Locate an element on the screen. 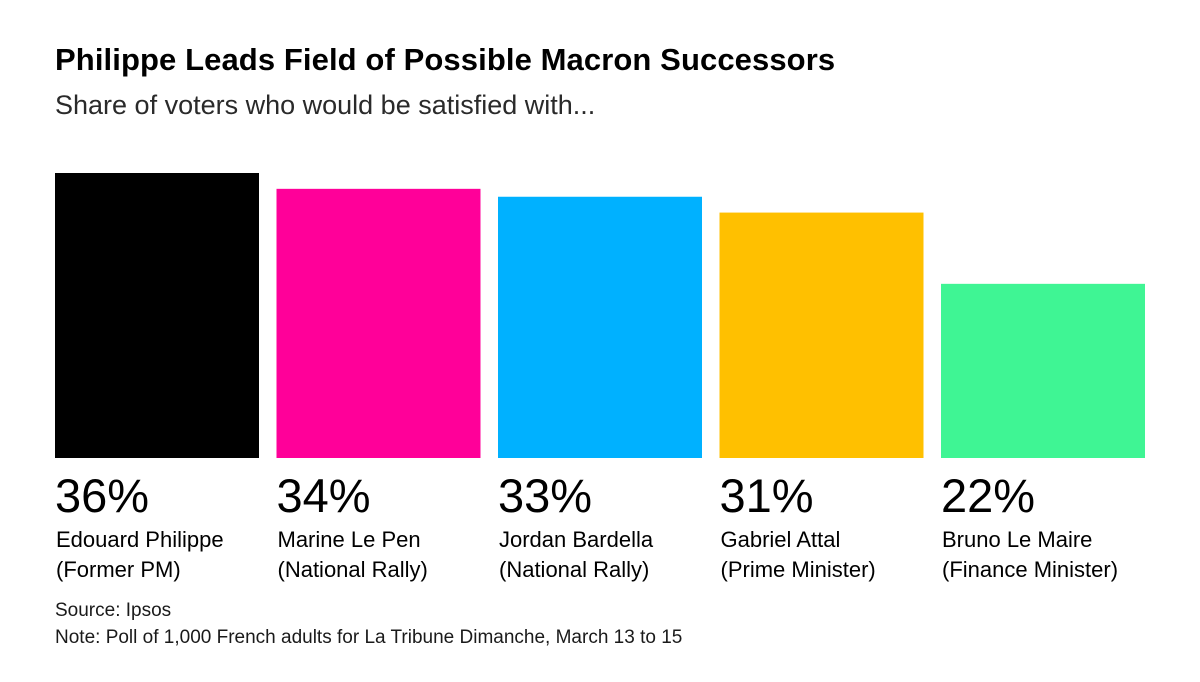  category-label: Edouard Philippe is located at coordinates (140, 539).